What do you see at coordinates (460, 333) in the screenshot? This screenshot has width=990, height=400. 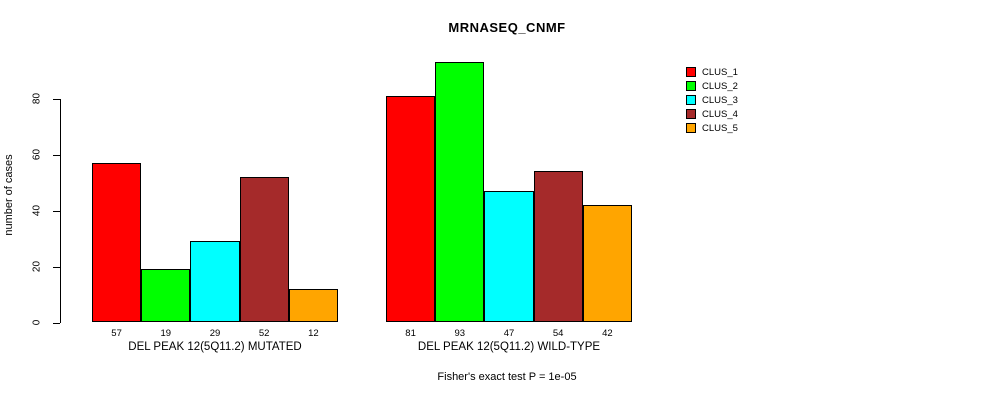 I see `bar-value-label: 93` at bounding box center [460, 333].